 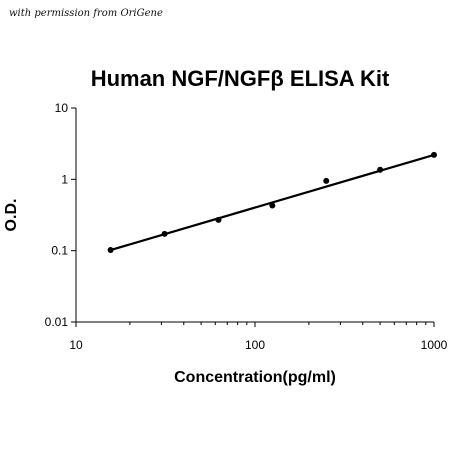 What do you see at coordinates (76, 345) in the screenshot?
I see `x-tick-label: 10` at bounding box center [76, 345].